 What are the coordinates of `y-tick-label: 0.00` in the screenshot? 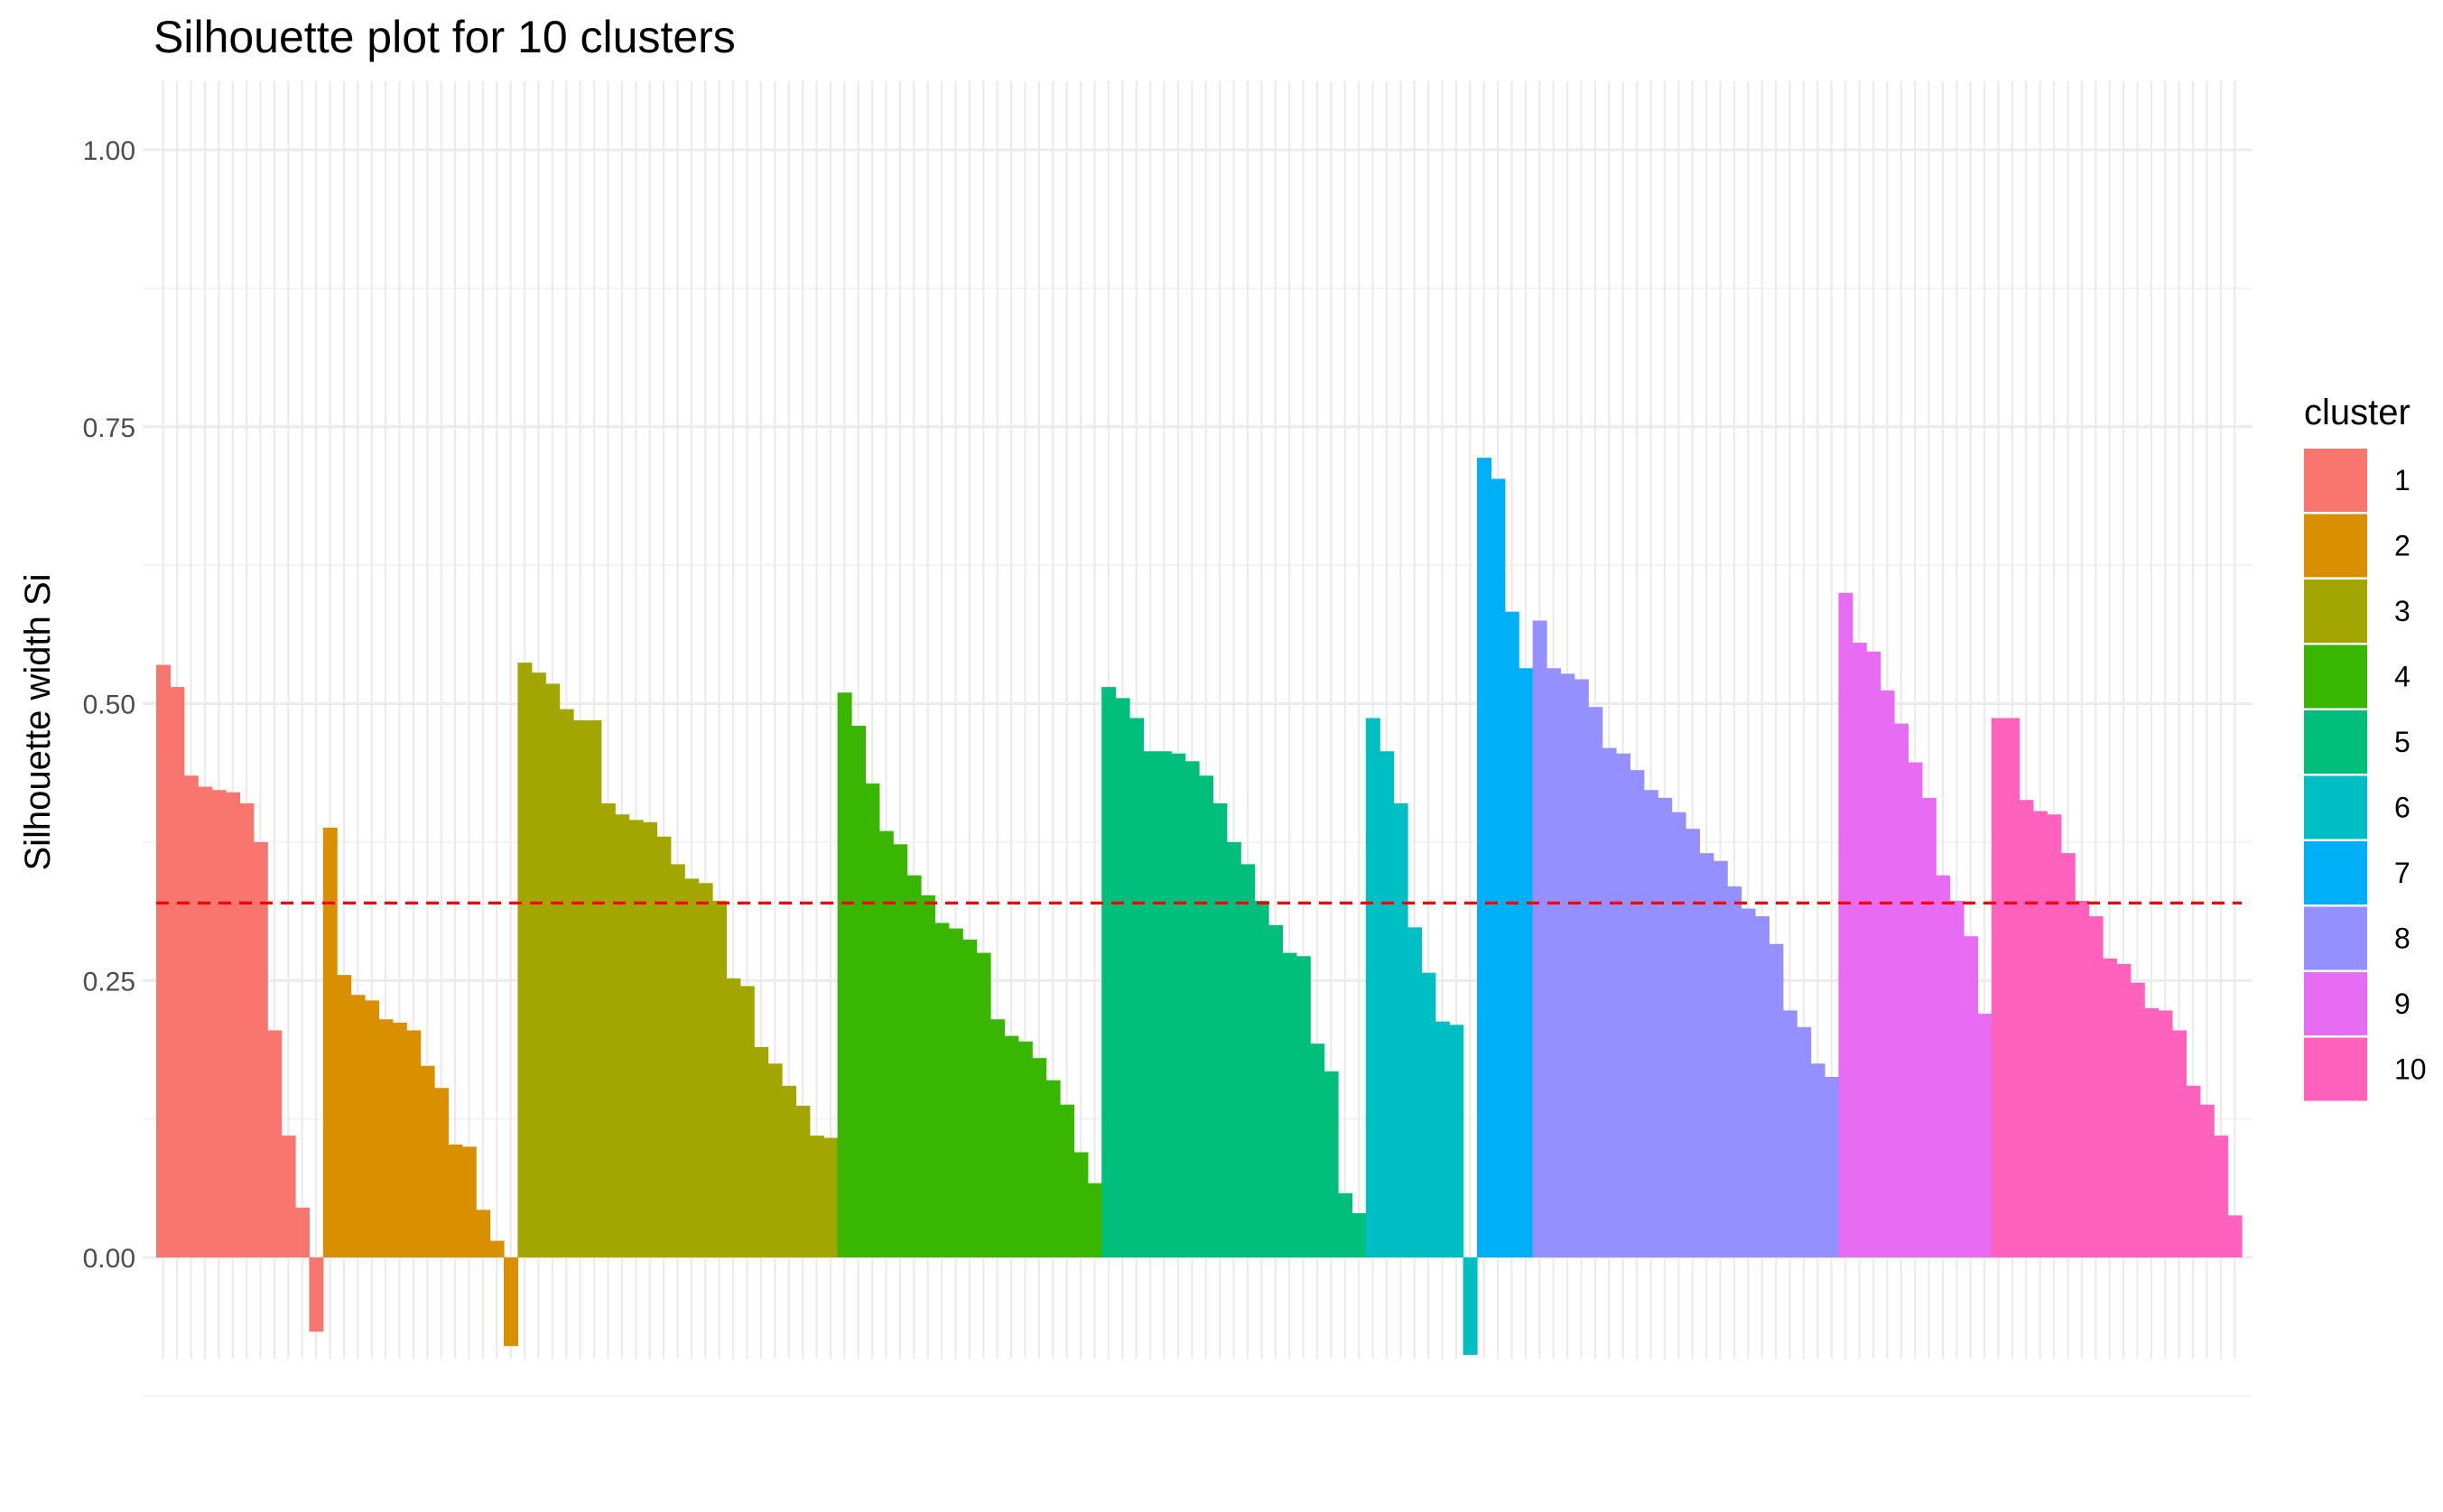 It's located at (109, 1259).